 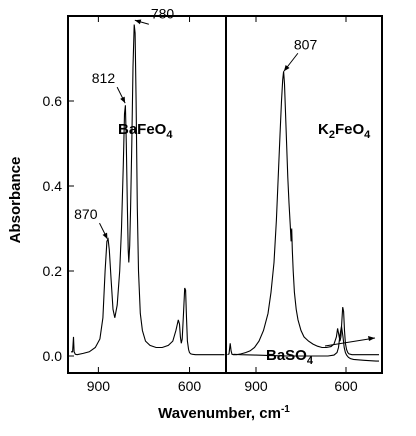 What do you see at coordinates (350, 342) in the screenshot?
I see `baso4-pointer-arrow` at bounding box center [350, 342].